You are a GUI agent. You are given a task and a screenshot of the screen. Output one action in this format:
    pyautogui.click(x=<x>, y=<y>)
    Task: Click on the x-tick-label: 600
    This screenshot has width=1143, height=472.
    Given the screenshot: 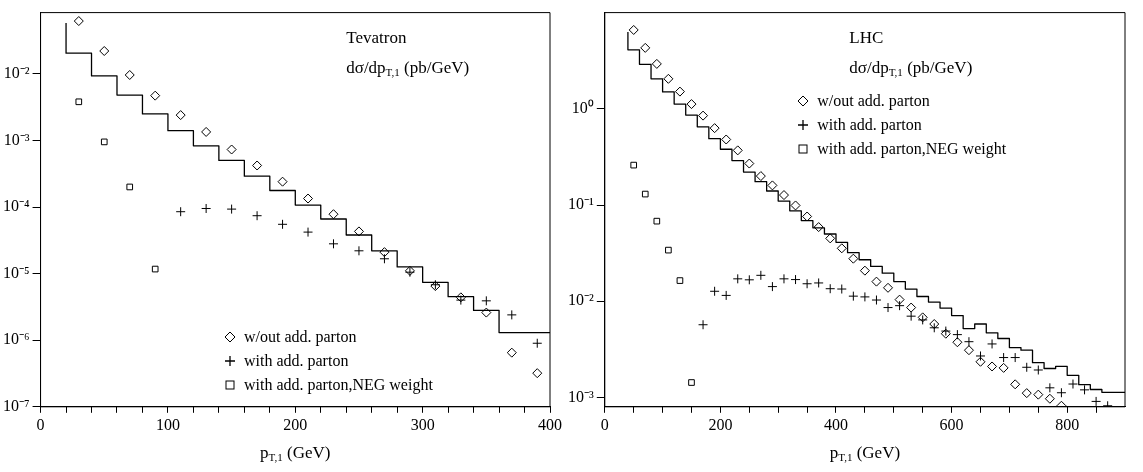 What is the action you would take?
    pyautogui.click(x=951, y=424)
    